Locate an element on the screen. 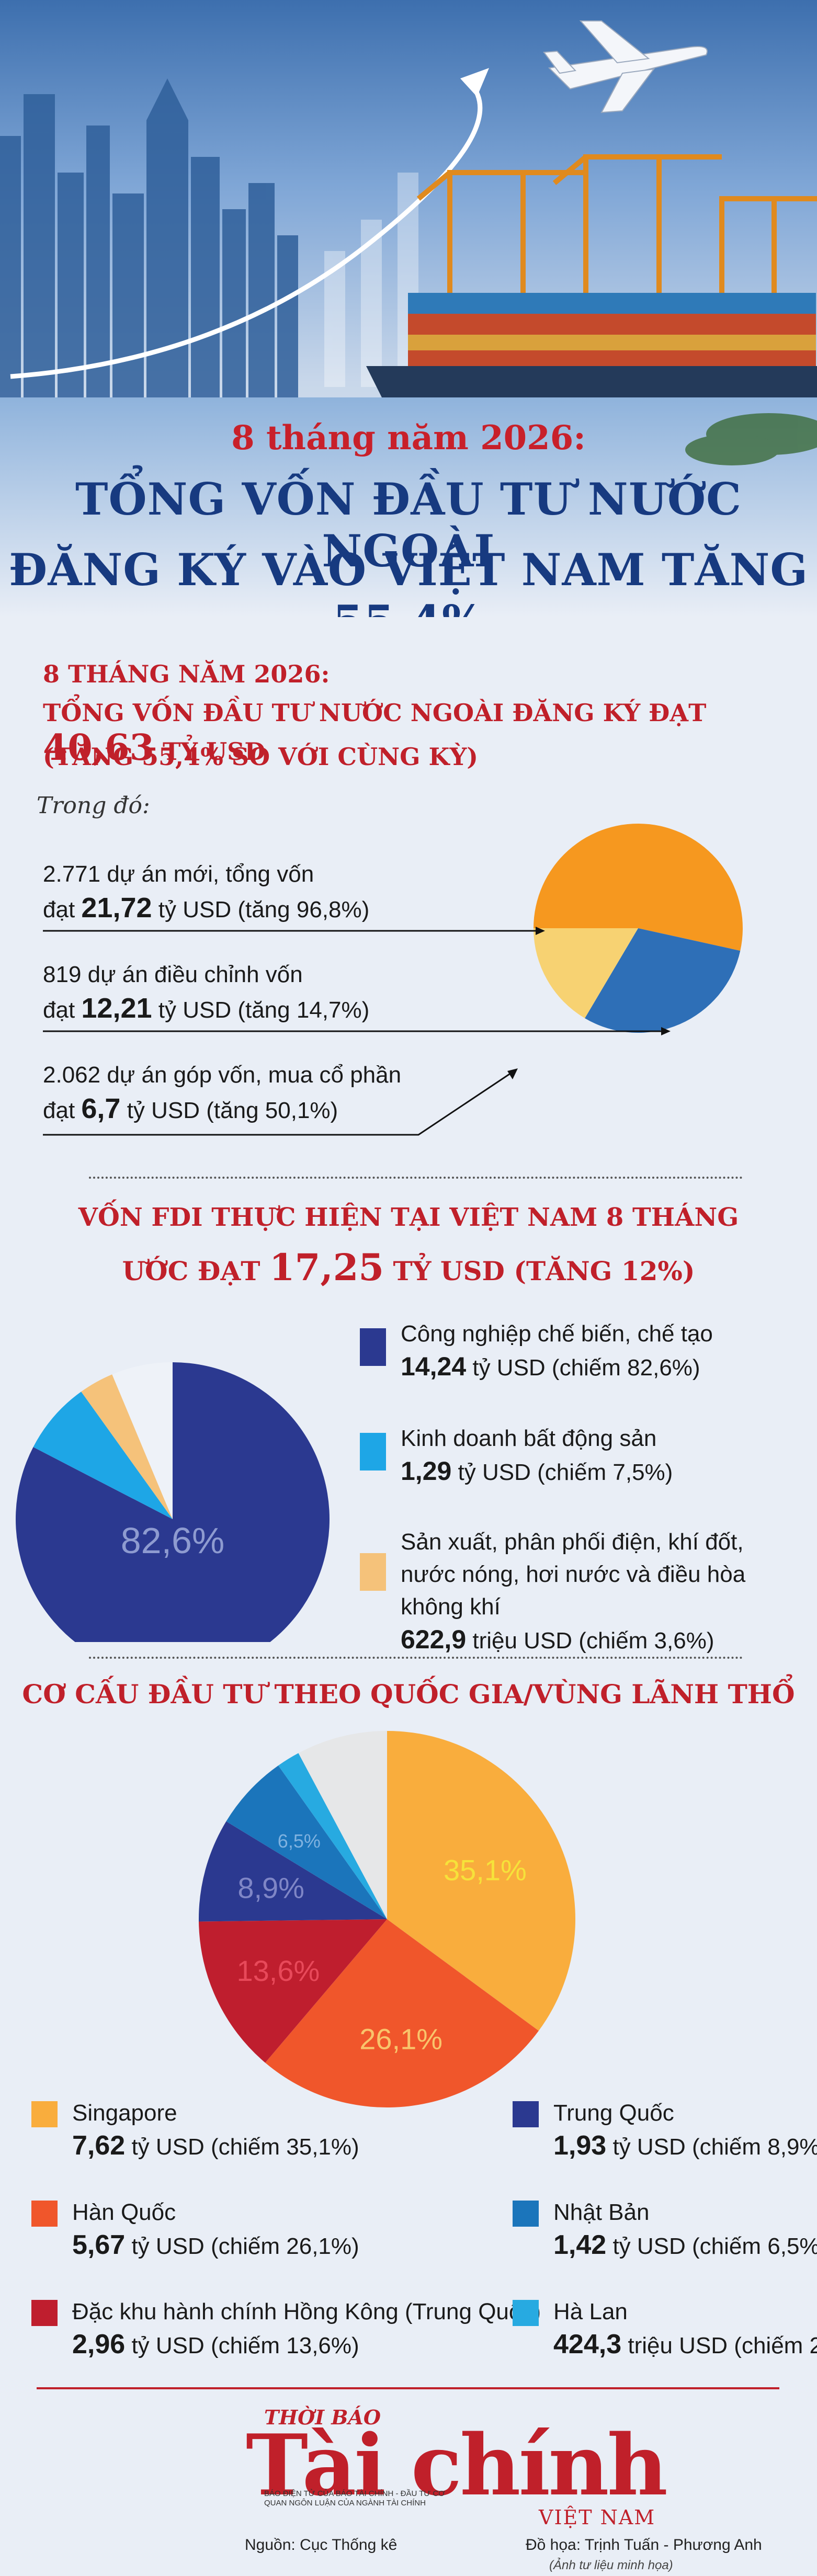  section1-heading: 8 THÁNG NĂM 2026: is located at coordinates (186, 674).